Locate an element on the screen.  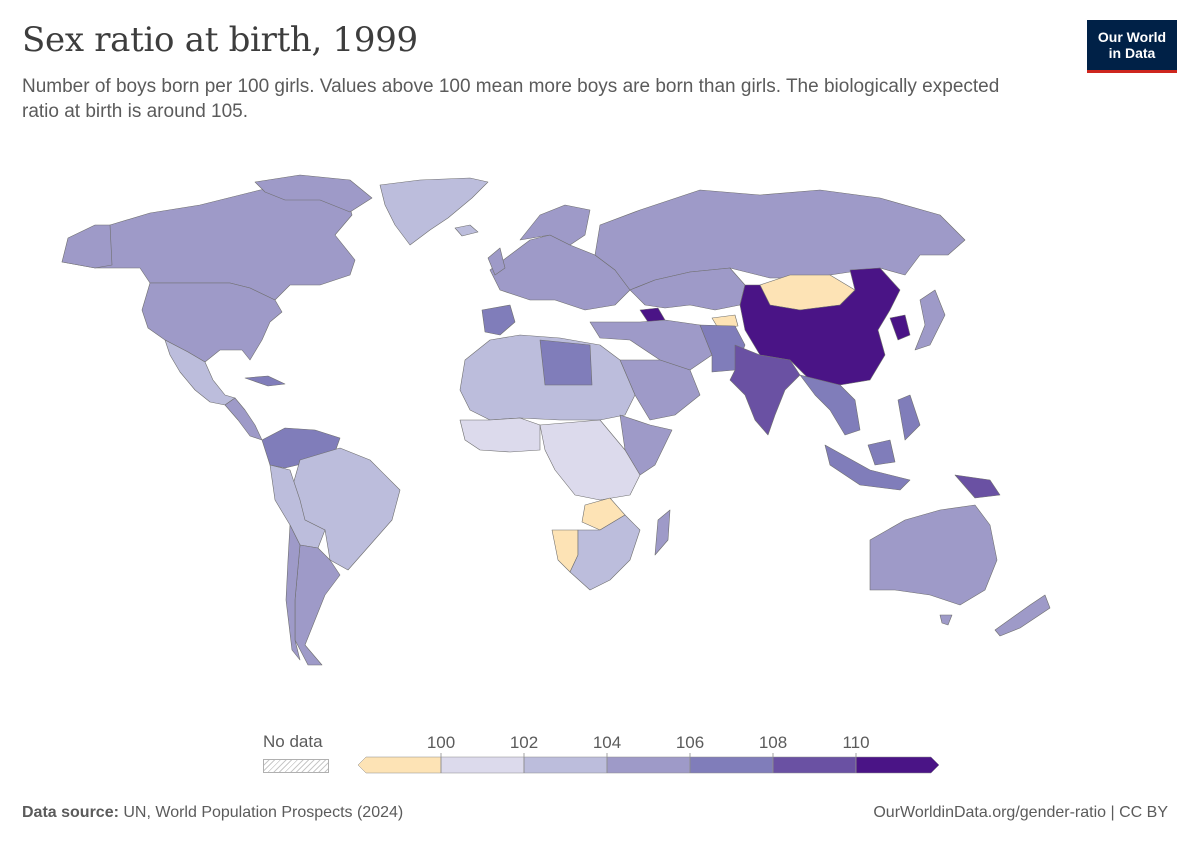
legend-tick-label: 104 is located at coordinates (607, 742).